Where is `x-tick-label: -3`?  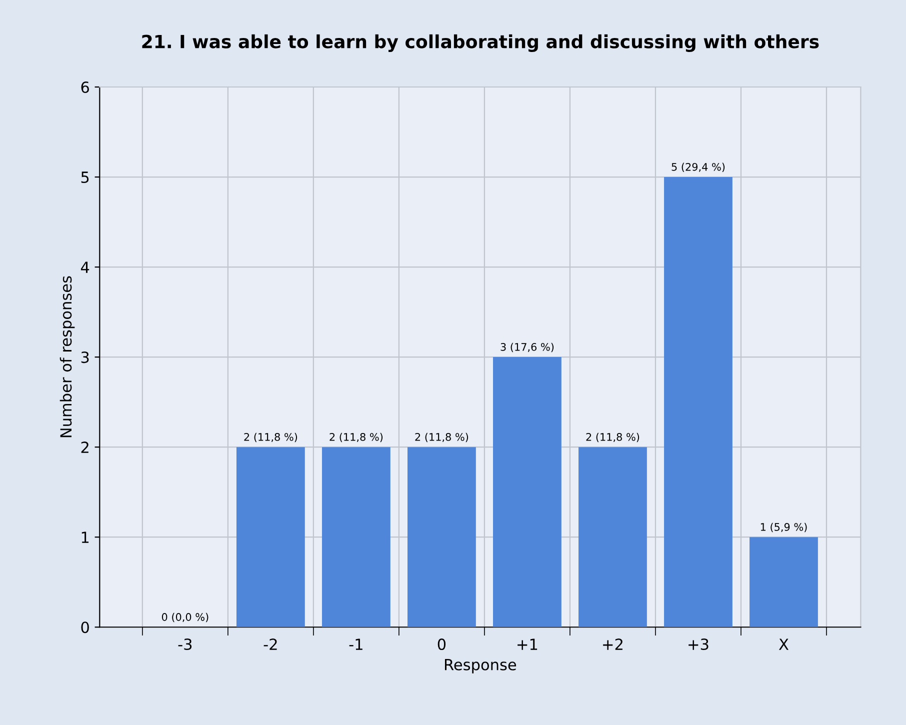
x-tick-label: -3 is located at coordinates (185, 644).